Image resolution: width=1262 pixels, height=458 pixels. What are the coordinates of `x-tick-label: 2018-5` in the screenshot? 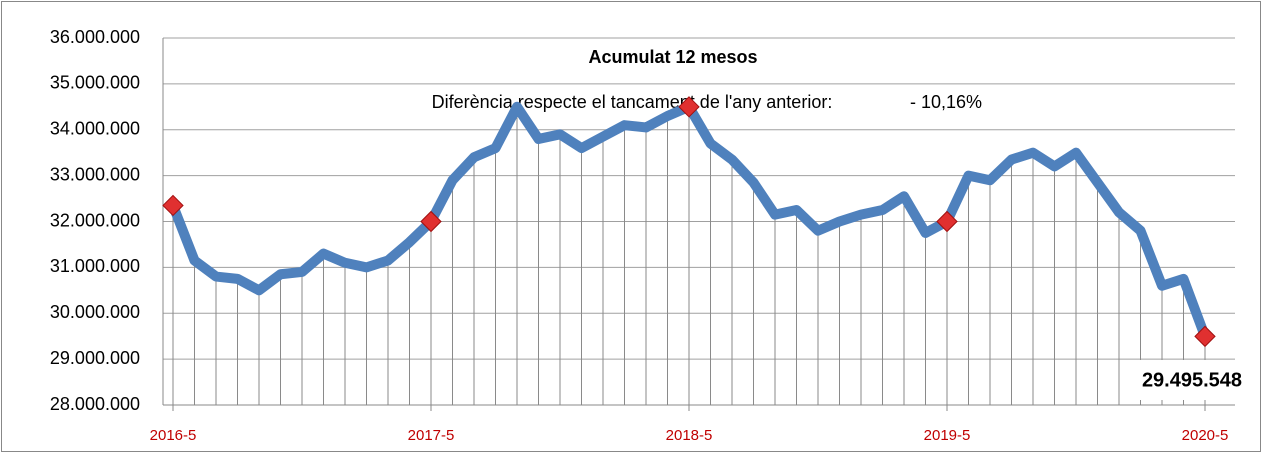 It's located at (689, 435).